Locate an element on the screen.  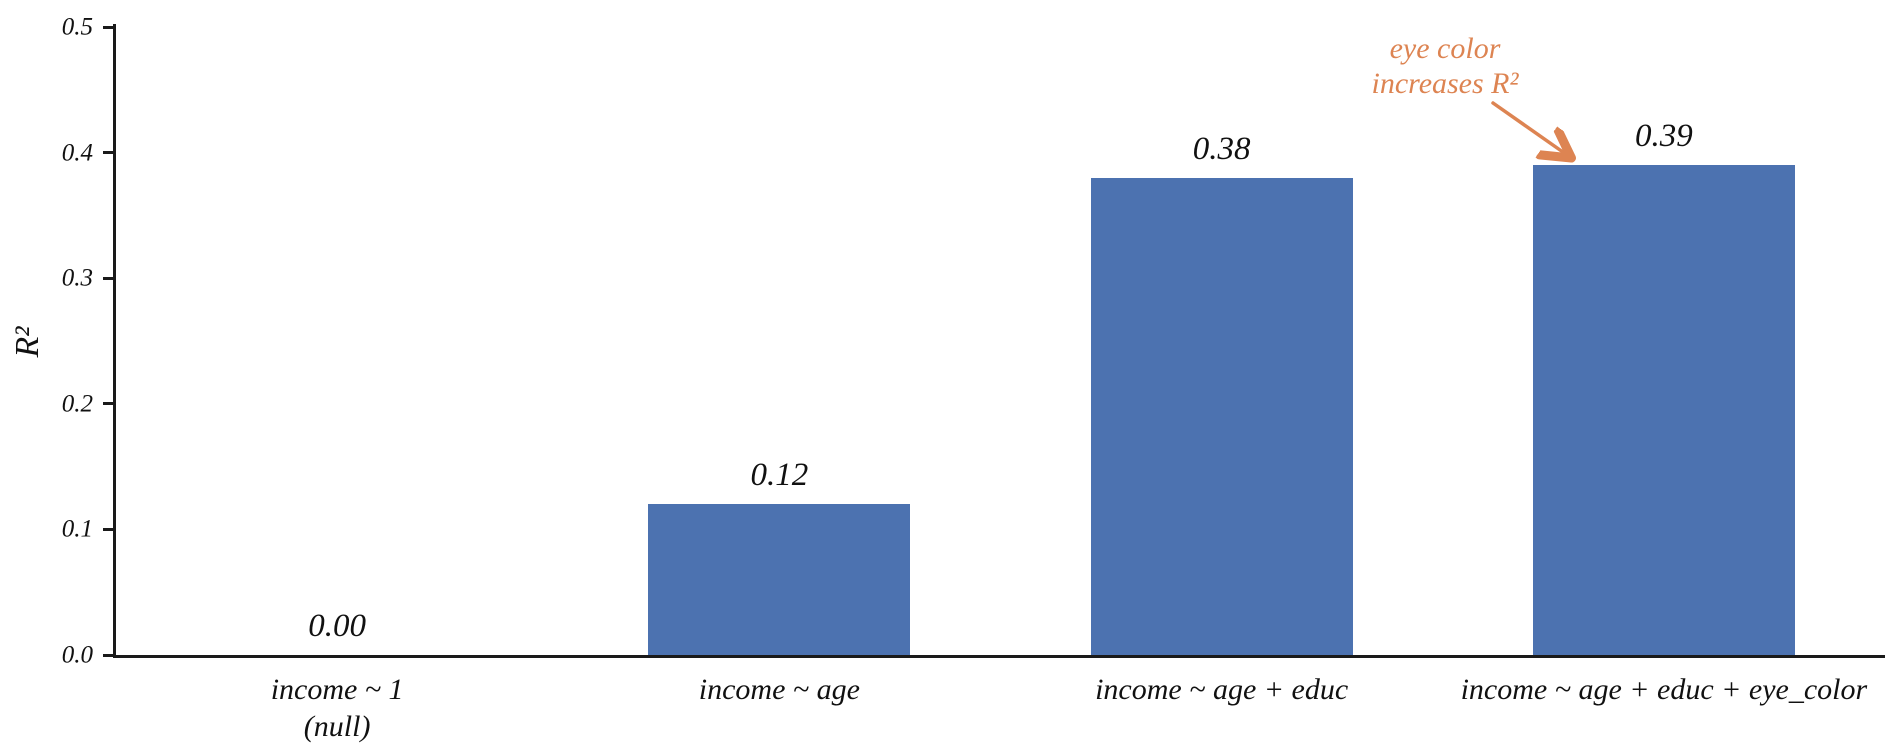
y-axis-title: R² is located at coordinates (27, 342).